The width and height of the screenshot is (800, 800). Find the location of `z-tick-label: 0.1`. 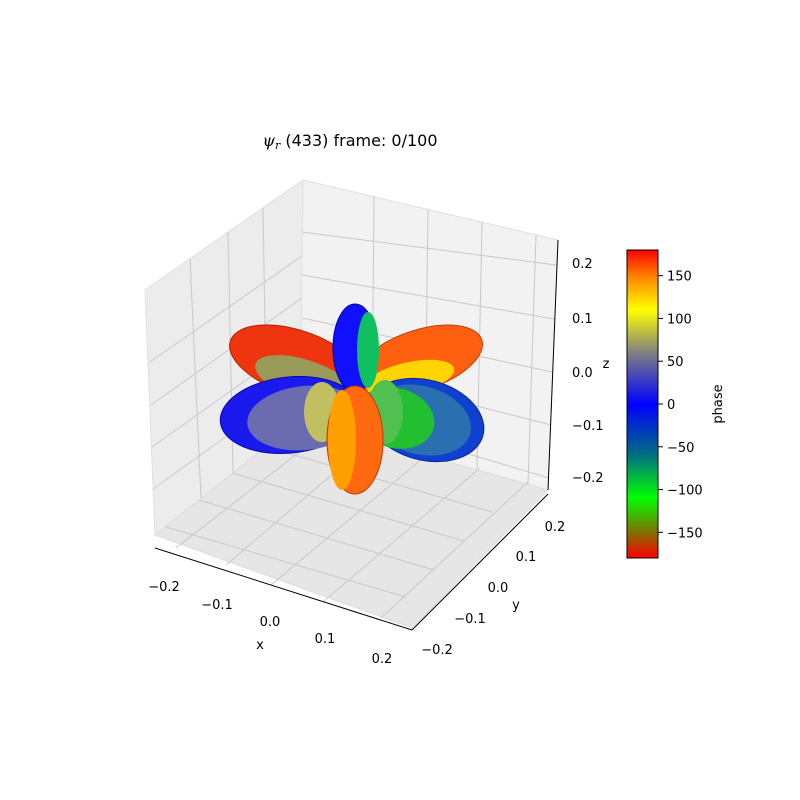

z-tick-label: 0.1 is located at coordinates (582, 319).